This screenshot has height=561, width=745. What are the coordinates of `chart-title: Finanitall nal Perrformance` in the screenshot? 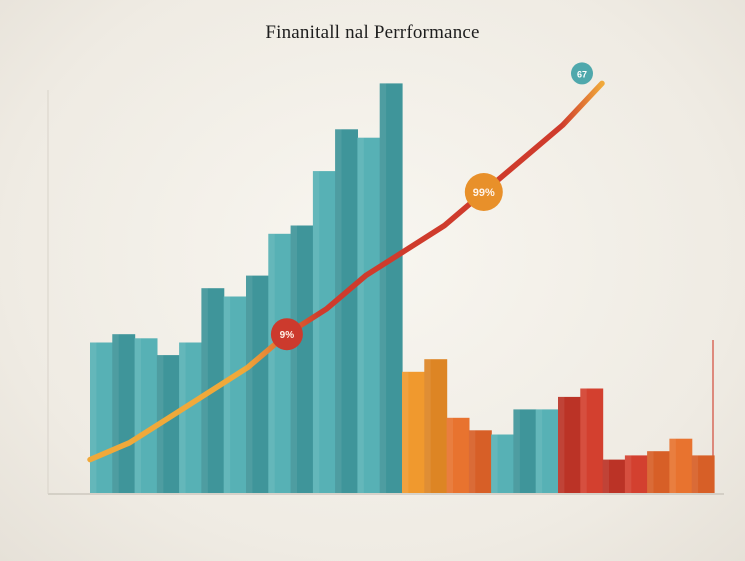 It's located at (372, 32).